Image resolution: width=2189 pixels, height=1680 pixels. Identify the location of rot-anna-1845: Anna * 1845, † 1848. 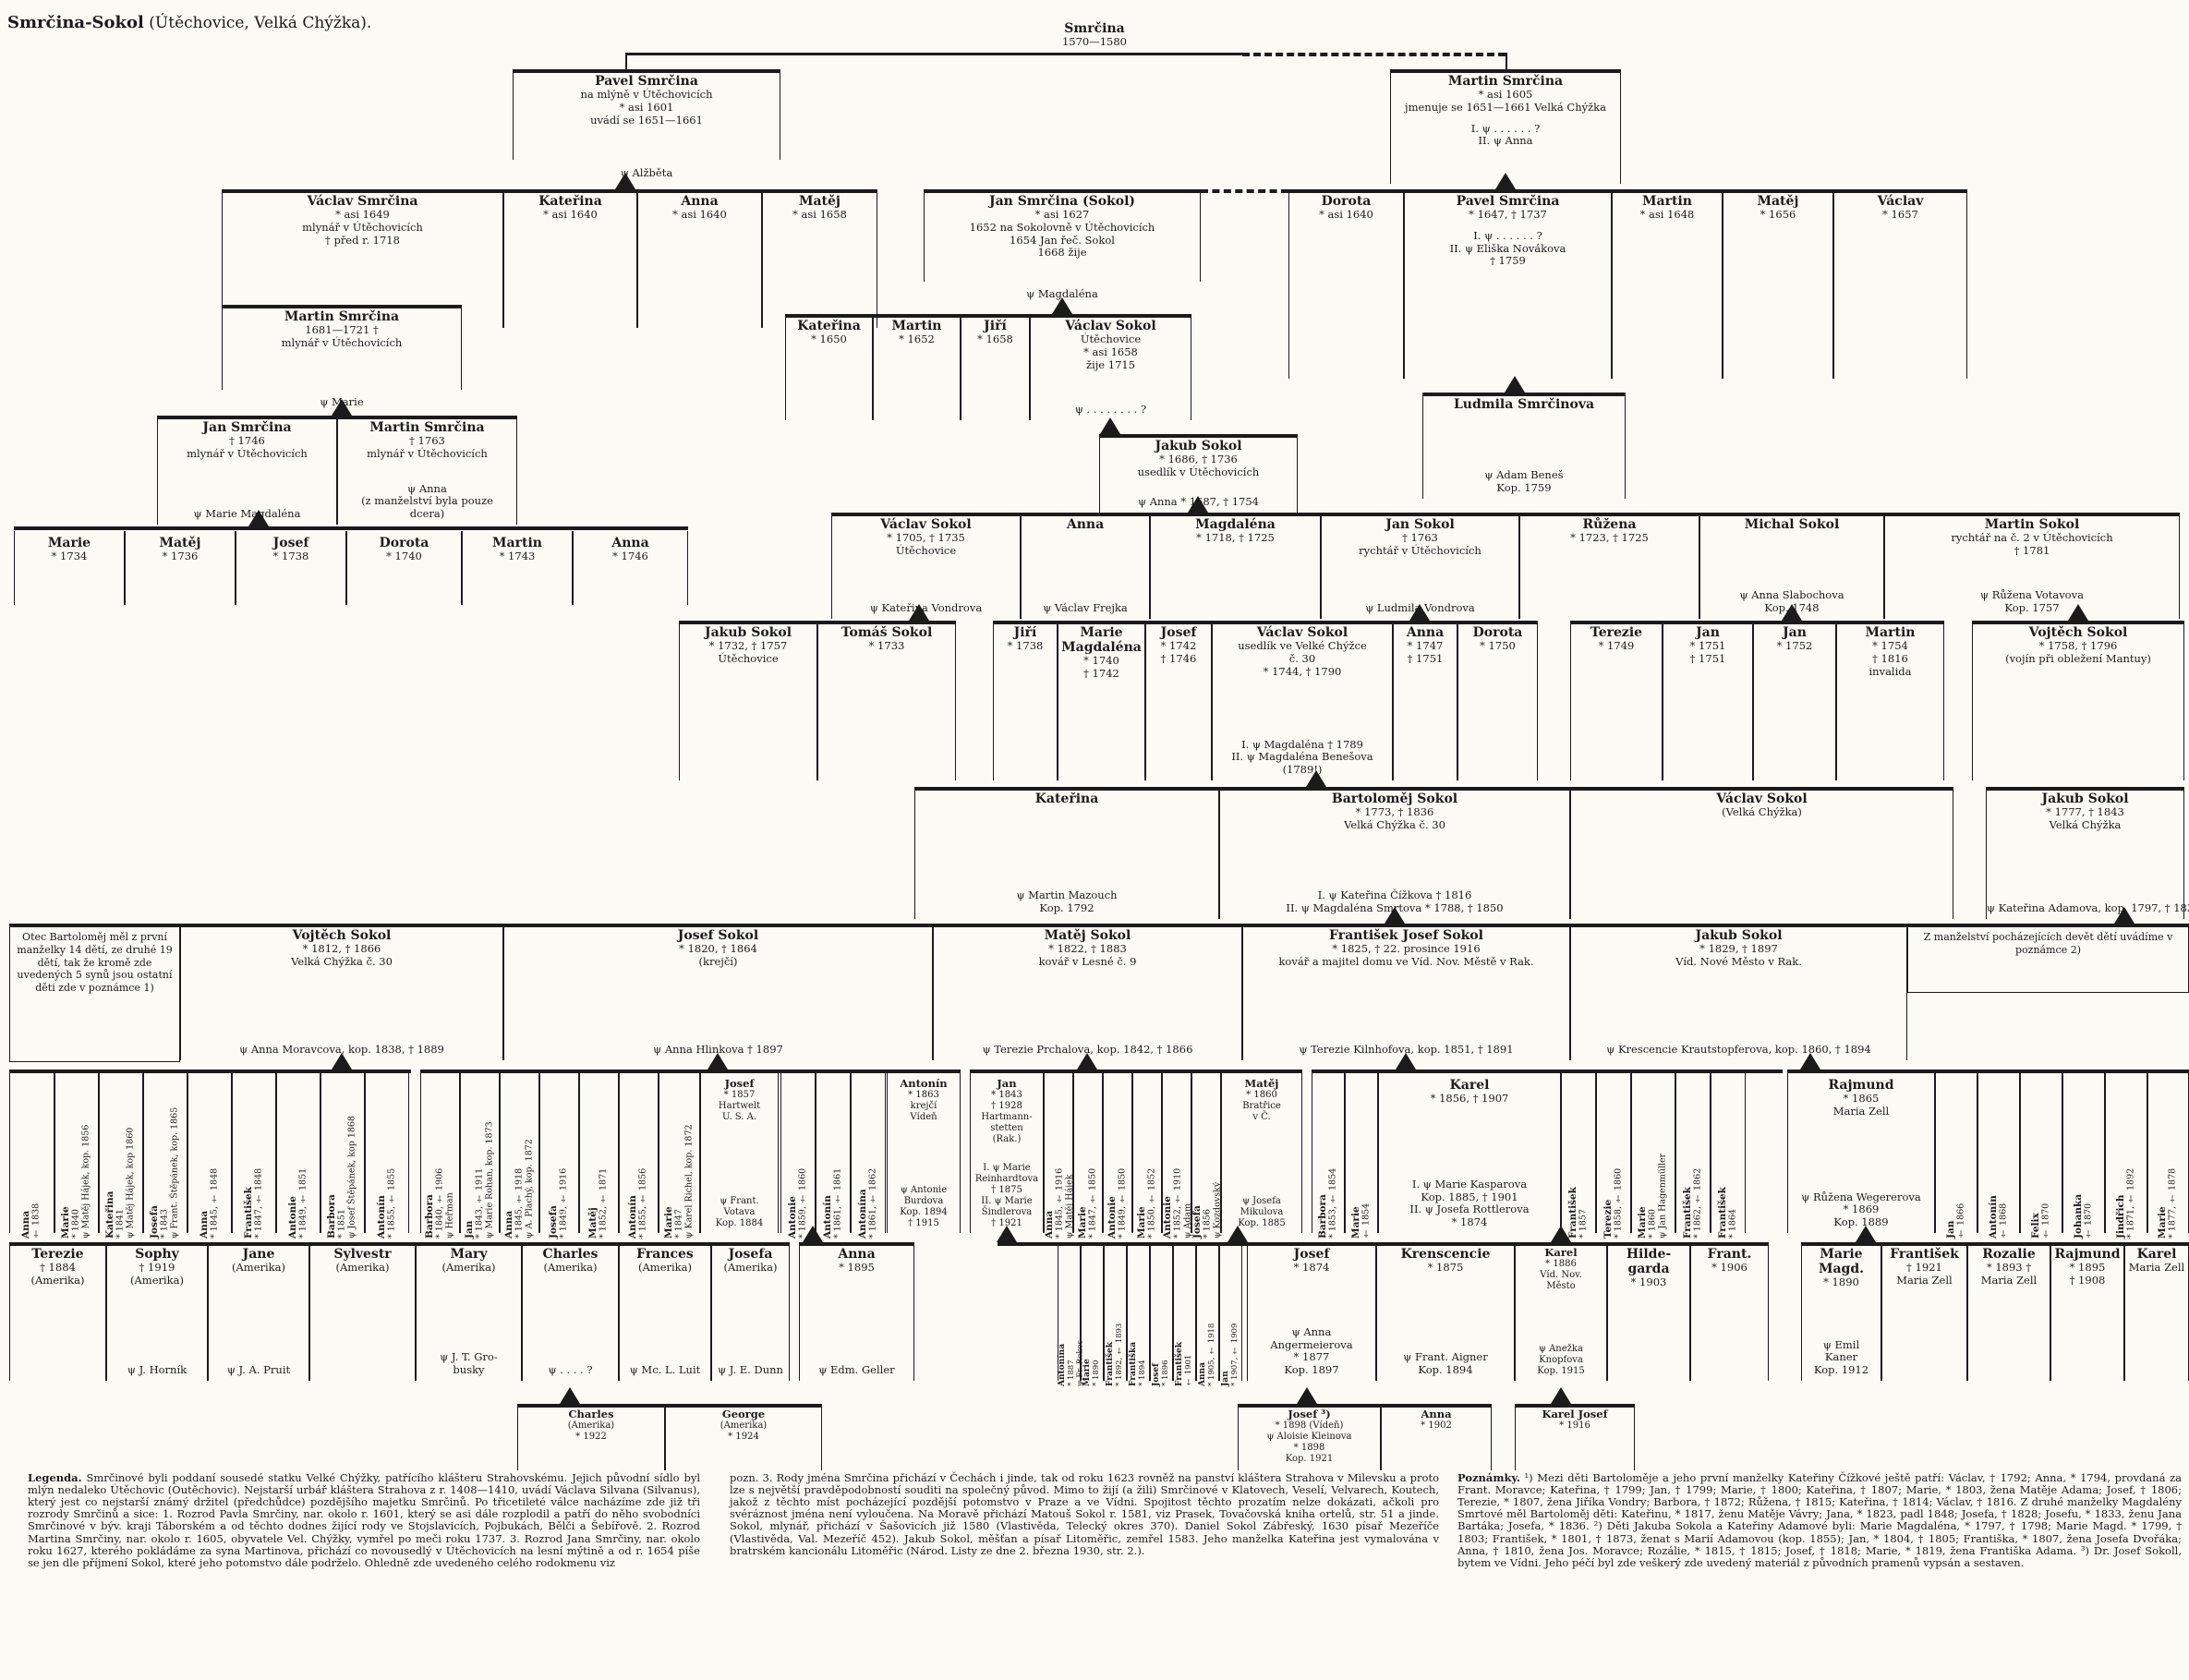
(209, 1156).